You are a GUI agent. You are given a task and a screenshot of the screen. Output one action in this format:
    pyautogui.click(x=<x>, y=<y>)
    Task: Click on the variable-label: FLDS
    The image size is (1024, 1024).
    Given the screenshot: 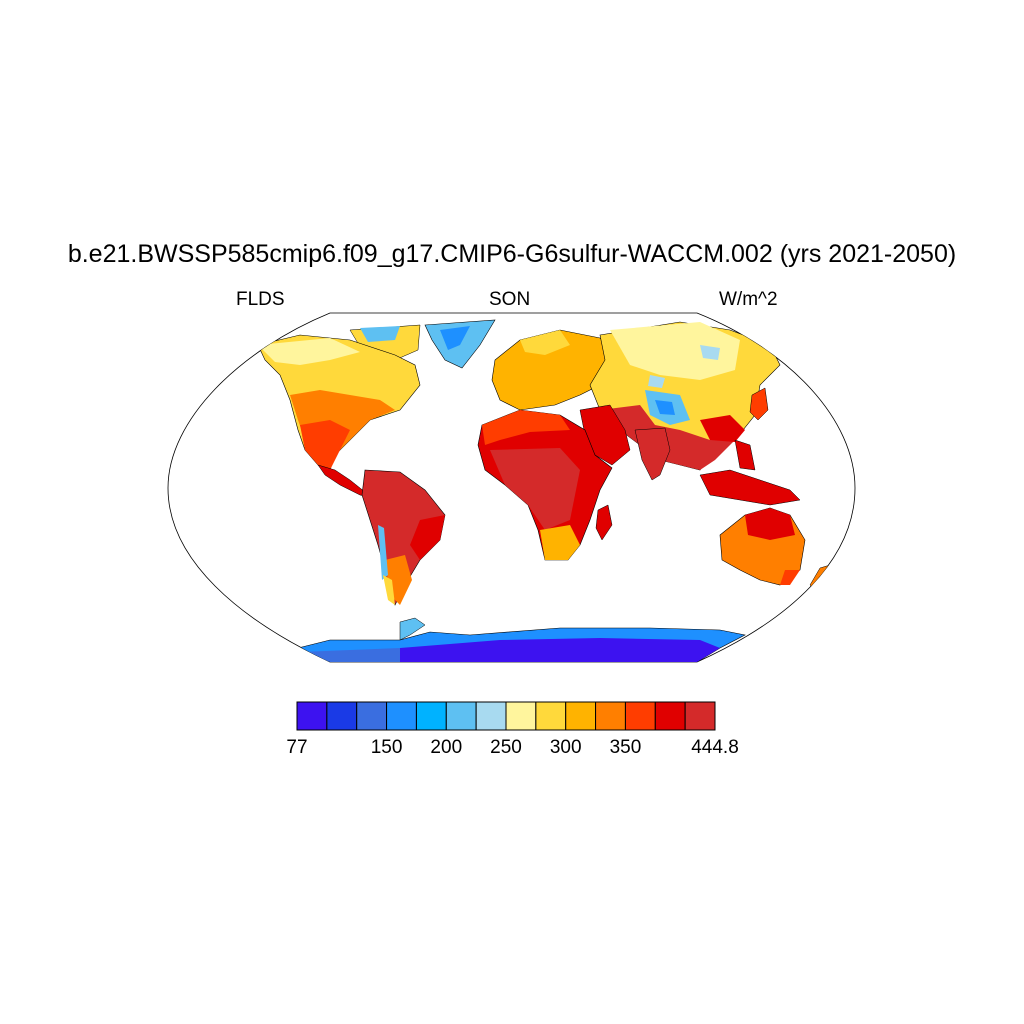 What is the action you would take?
    pyautogui.click(x=260, y=299)
    